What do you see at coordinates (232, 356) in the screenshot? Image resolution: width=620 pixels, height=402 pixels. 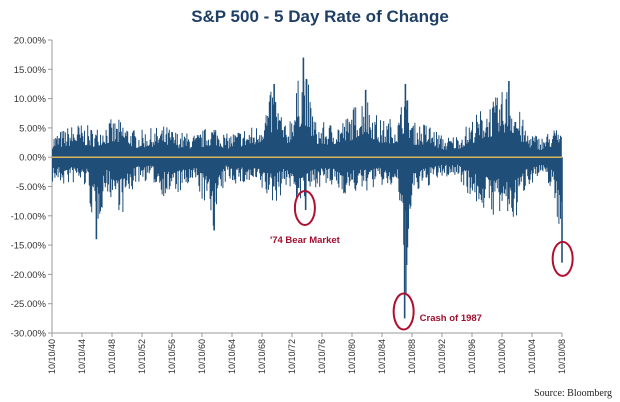 I see `x-tick-label: 10/10/64` at bounding box center [232, 356].